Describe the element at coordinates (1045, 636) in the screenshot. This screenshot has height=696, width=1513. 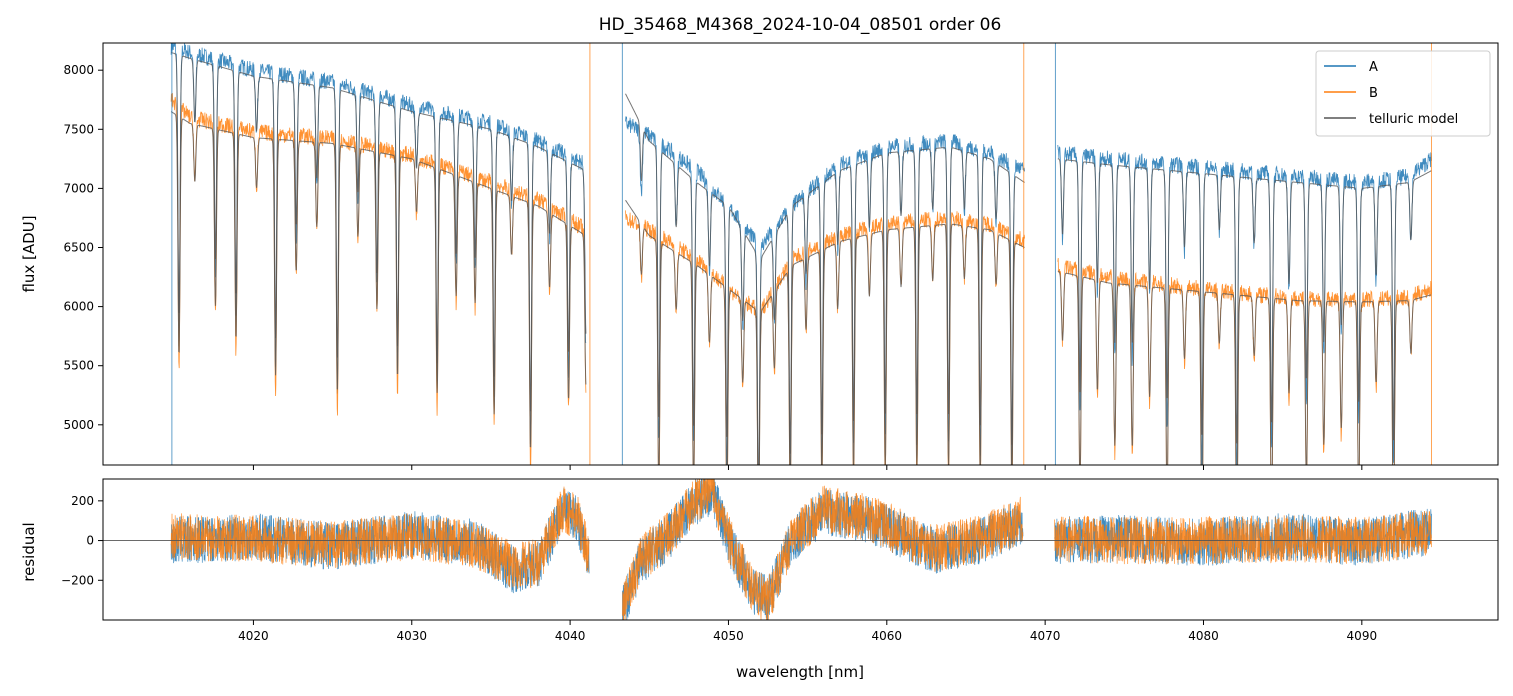
I see `x-tick-label-4070: 4070` at that location.